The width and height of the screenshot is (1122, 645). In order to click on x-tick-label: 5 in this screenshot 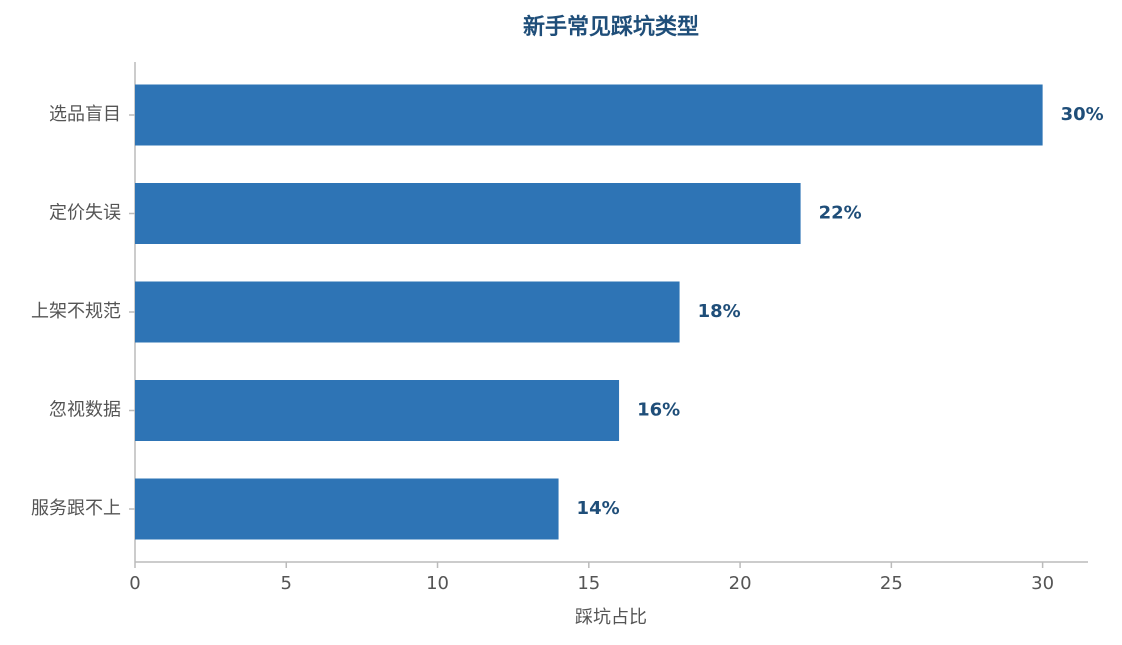, I will do `click(286, 583)`.